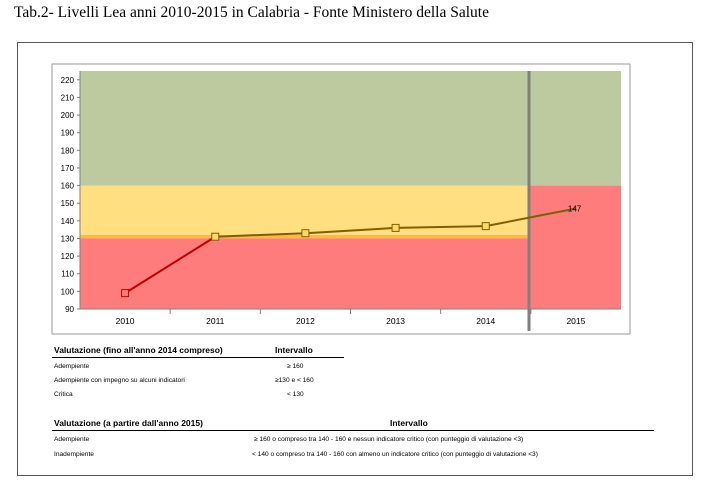  What do you see at coordinates (305, 321) in the screenshot?
I see `x-tick-label: 2012` at bounding box center [305, 321].